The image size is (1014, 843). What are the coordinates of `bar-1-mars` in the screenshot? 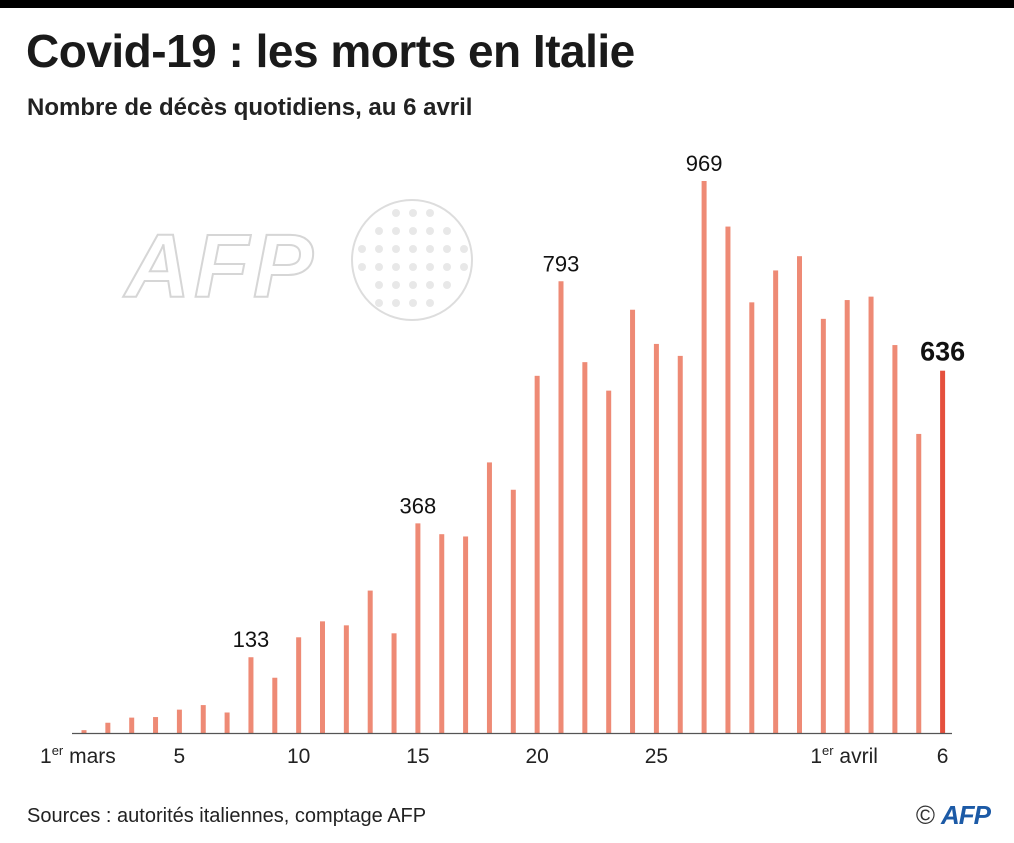 It's located at (84, 731).